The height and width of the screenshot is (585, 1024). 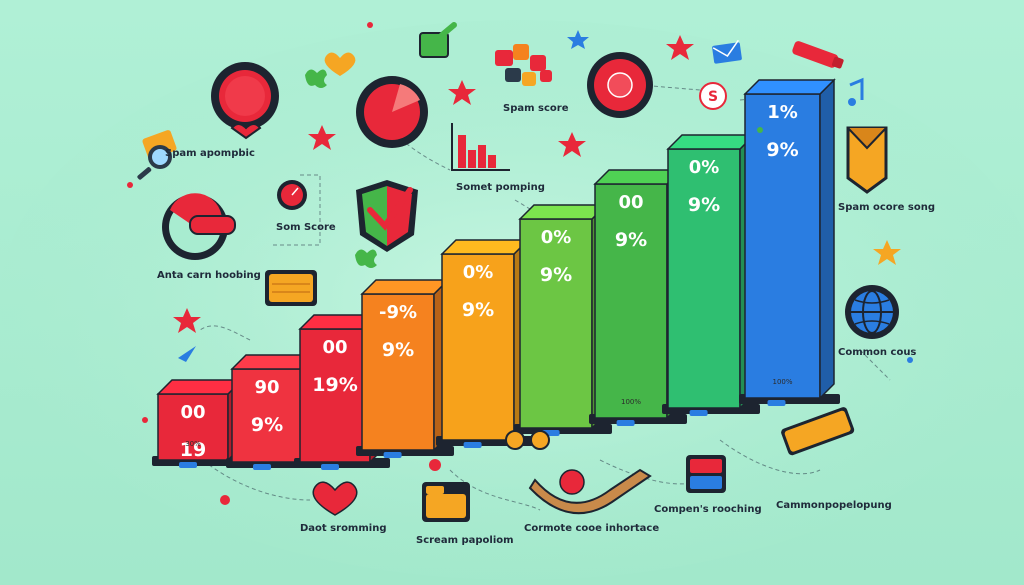 I want to click on label-somet-pomping: Somet pomping, so click(x=500, y=187).